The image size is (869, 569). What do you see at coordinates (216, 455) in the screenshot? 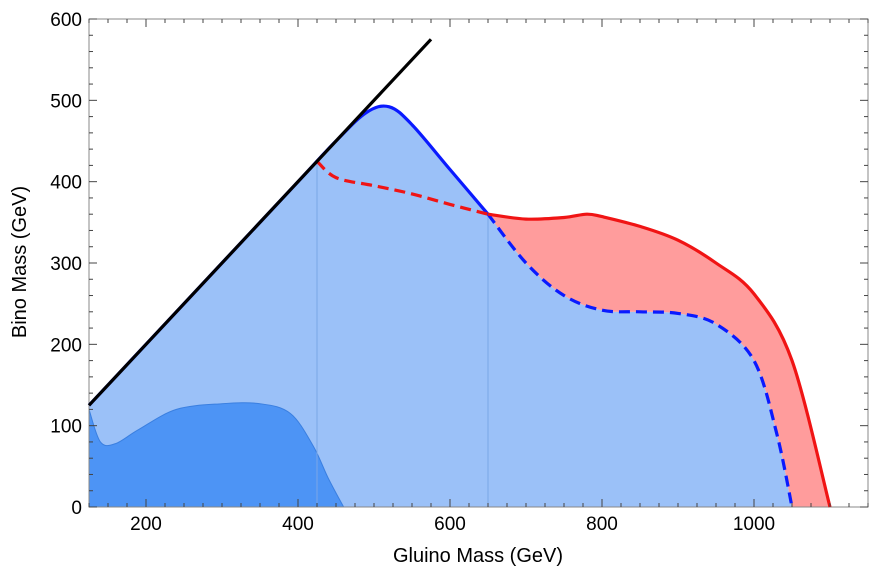
I see `dark-blue-region` at bounding box center [216, 455].